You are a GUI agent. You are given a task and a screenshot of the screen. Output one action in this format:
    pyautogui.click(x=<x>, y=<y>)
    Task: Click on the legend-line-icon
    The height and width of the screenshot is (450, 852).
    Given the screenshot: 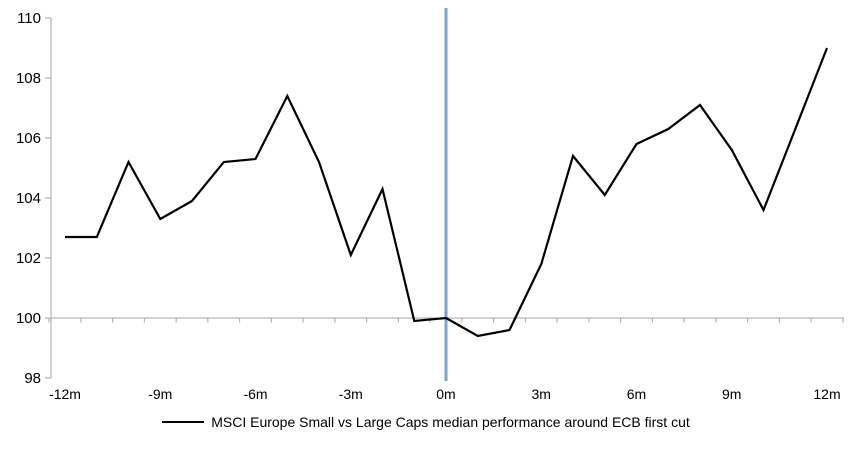 What is the action you would take?
    pyautogui.click(x=183, y=422)
    